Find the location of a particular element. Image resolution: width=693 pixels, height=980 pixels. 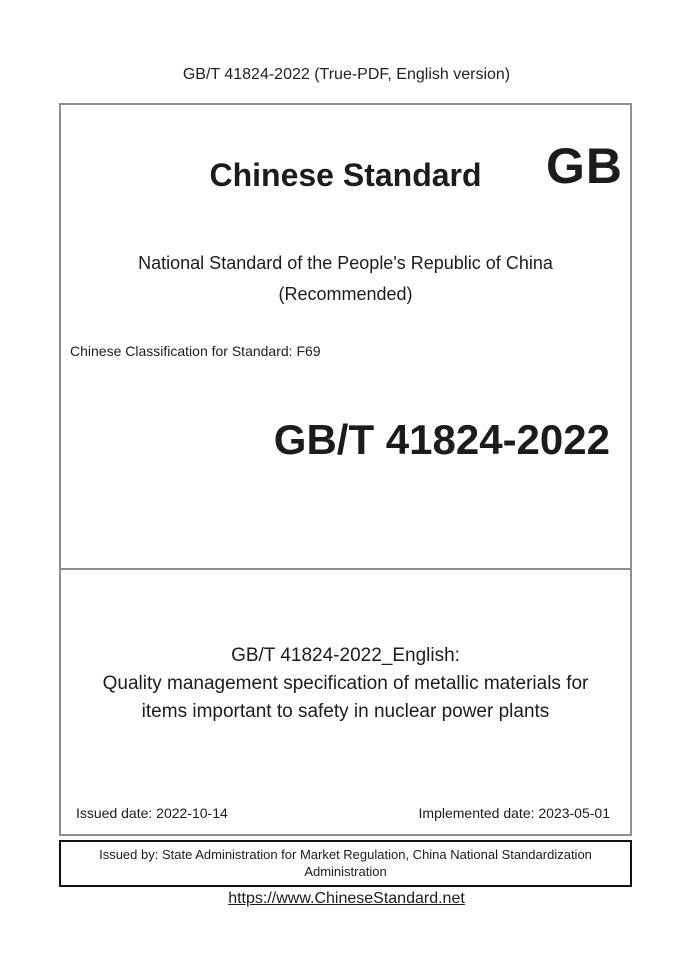

footer: https://www.ChineseStandard.net is located at coordinates (346, 899).